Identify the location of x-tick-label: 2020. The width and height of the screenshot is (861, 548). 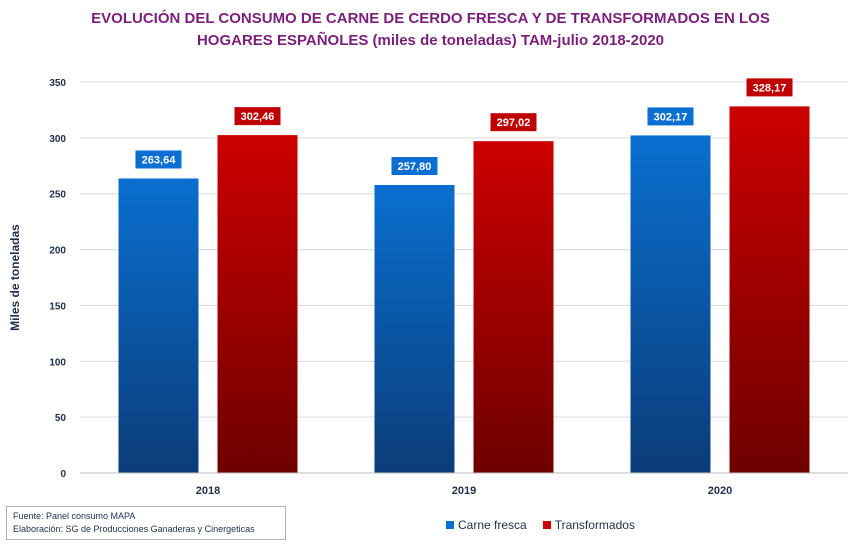
(720, 491).